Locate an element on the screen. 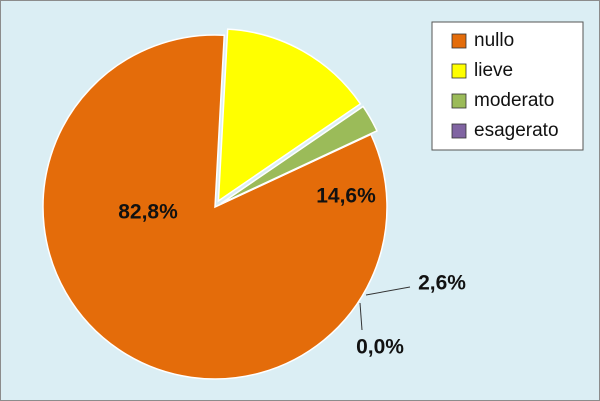 The width and height of the screenshot is (600, 401). data-label: 14,6% is located at coordinates (346, 196).